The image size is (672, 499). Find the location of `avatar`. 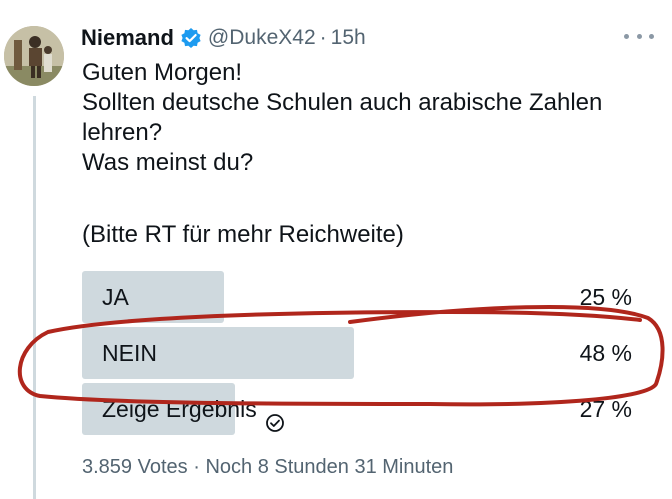

avatar is located at coordinates (34, 56).